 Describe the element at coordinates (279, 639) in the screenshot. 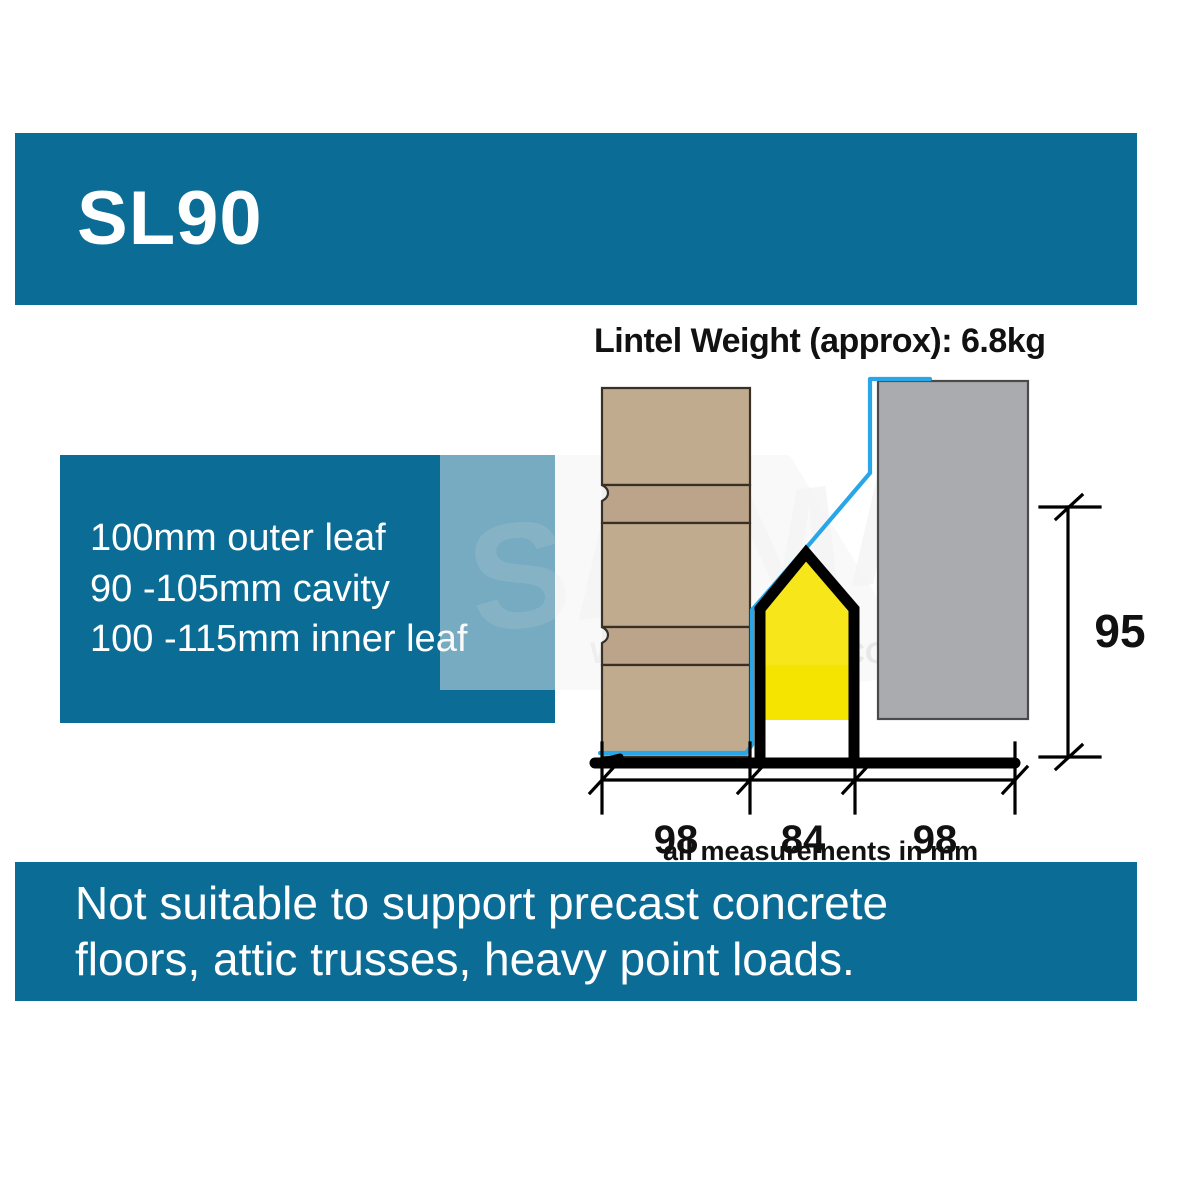

I see `spec-line-inner-leaf: 100 -115mm inner leaf` at that location.